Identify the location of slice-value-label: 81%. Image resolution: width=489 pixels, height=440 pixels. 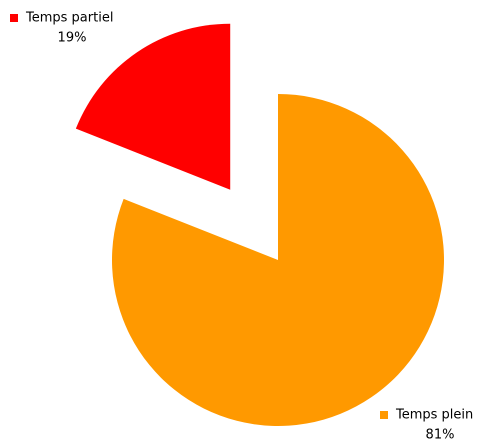
(440, 434).